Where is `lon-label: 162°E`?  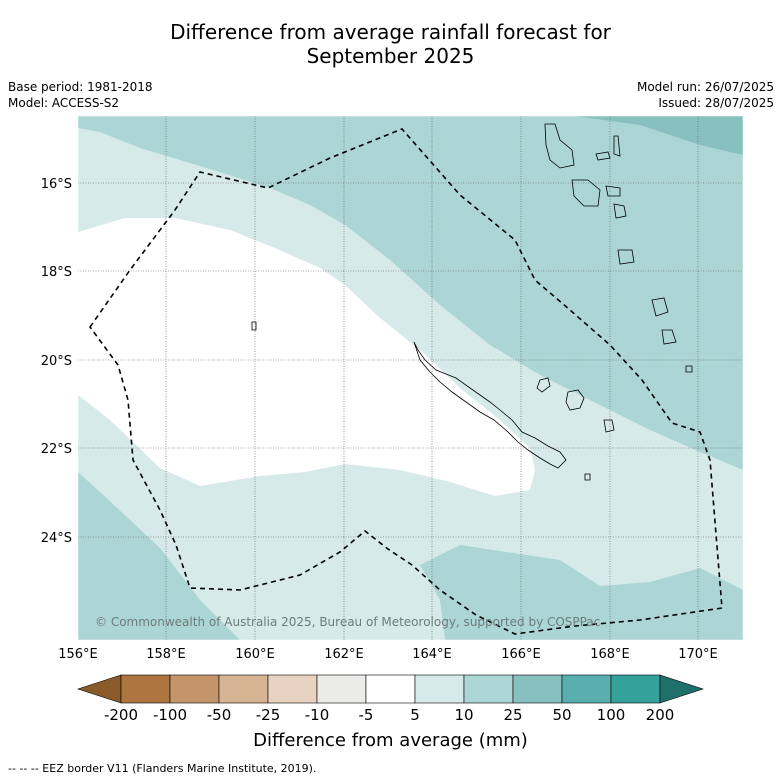
lon-label: 162°E is located at coordinates (344, 654).